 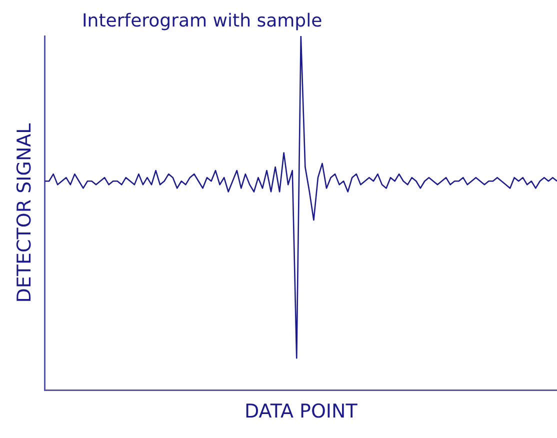 What do you see at coordinates (301, 411) in the screenshot?
I see `x-axis-title: DATA POINT` at bounding box center [301, 411].